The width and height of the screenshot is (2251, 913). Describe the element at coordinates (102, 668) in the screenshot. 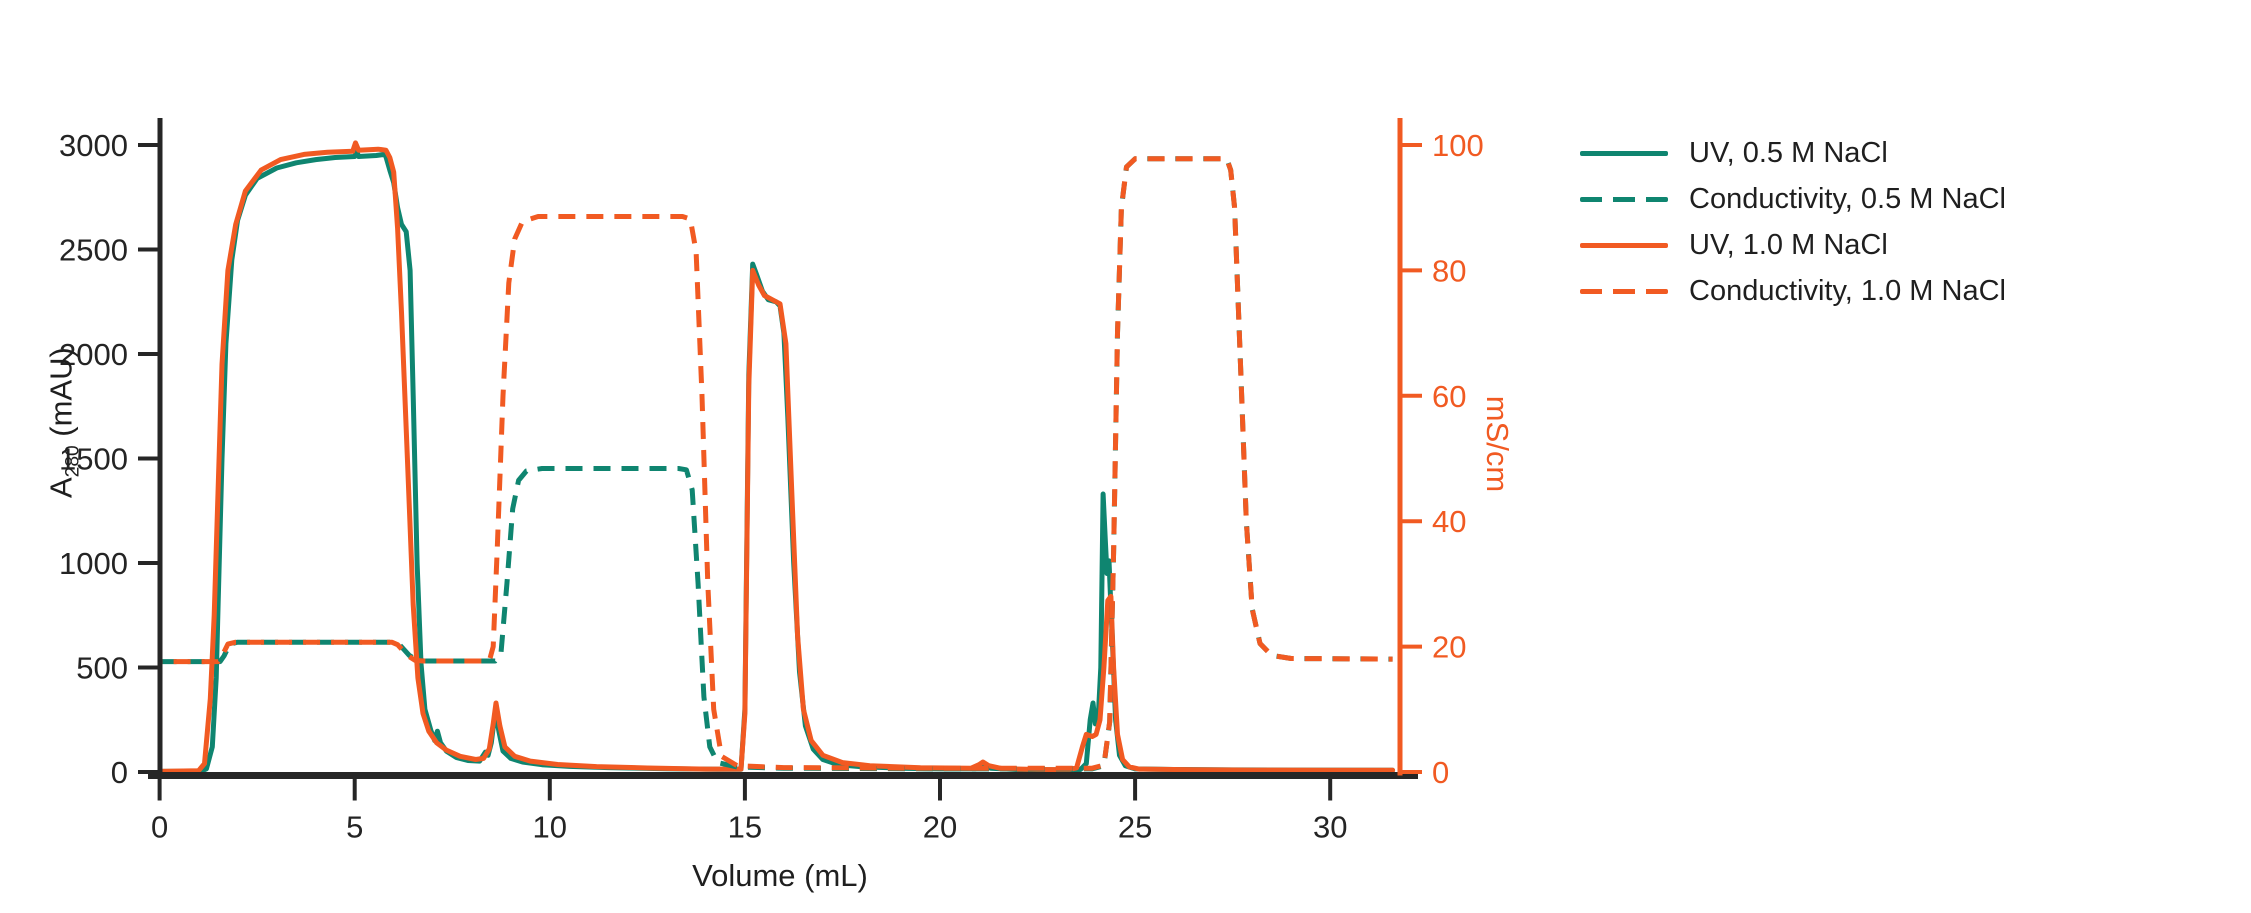

I see `y-left-tick-label: 500` at that location.